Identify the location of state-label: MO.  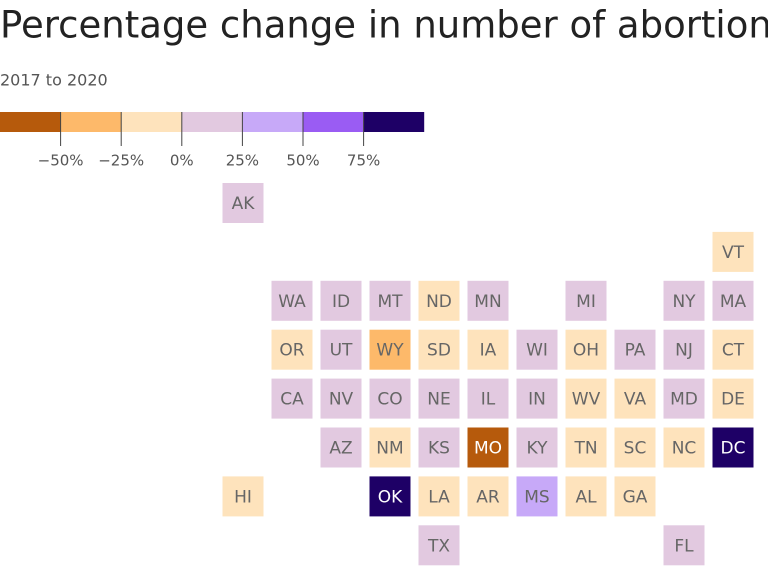
(488, 449).